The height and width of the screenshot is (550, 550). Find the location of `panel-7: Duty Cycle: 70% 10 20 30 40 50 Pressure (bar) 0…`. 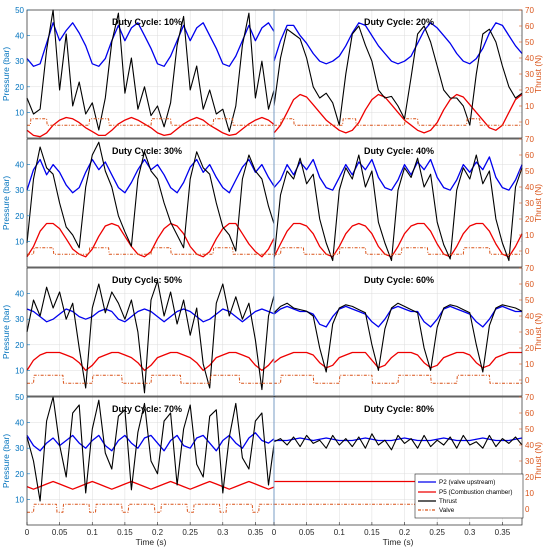

panel-7: Duty Cycle: 70% 10 20 30 40 50 Pressure (bar) 0… is located at coordinates (138, 470).